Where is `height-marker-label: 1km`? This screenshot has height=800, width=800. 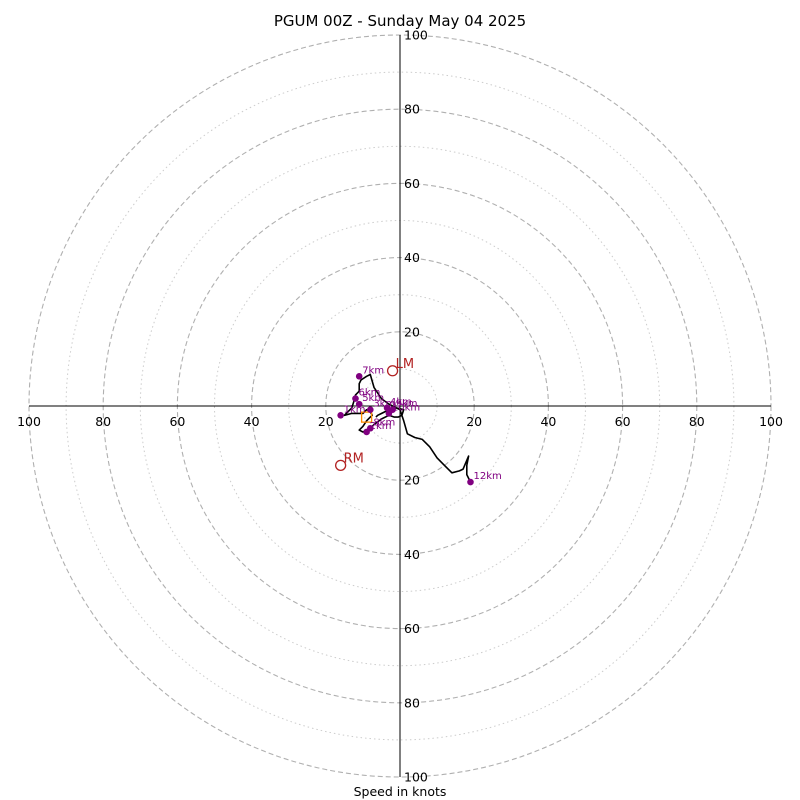
height-marker-label: 1km is located at coordinates (355, 409).